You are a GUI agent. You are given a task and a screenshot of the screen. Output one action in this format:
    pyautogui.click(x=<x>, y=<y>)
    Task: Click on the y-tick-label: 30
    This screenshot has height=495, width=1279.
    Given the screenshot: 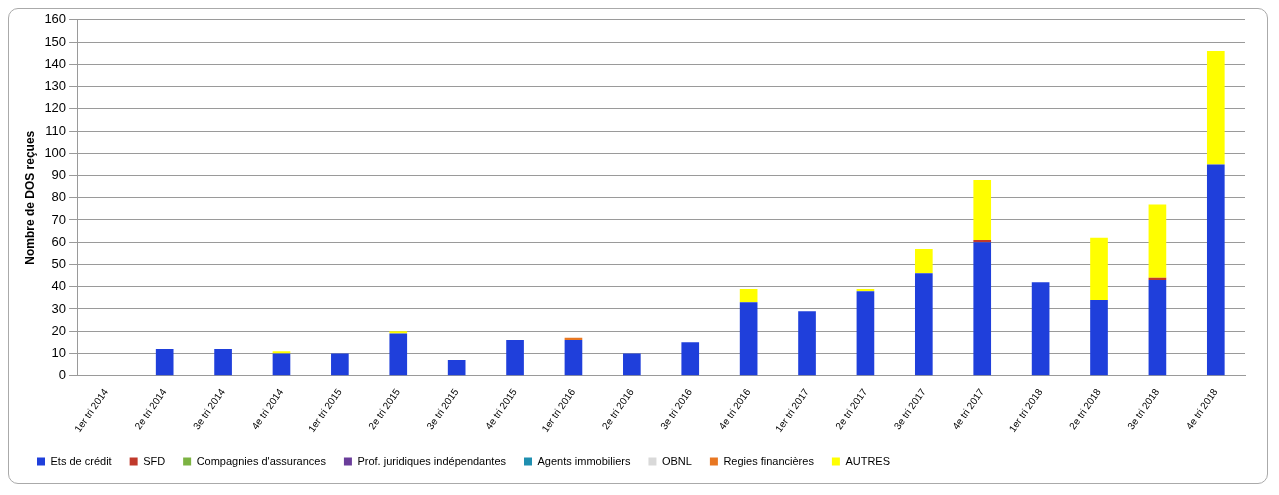 What is the action you would take?
    pyautogui.click(x=59, y=308)
    